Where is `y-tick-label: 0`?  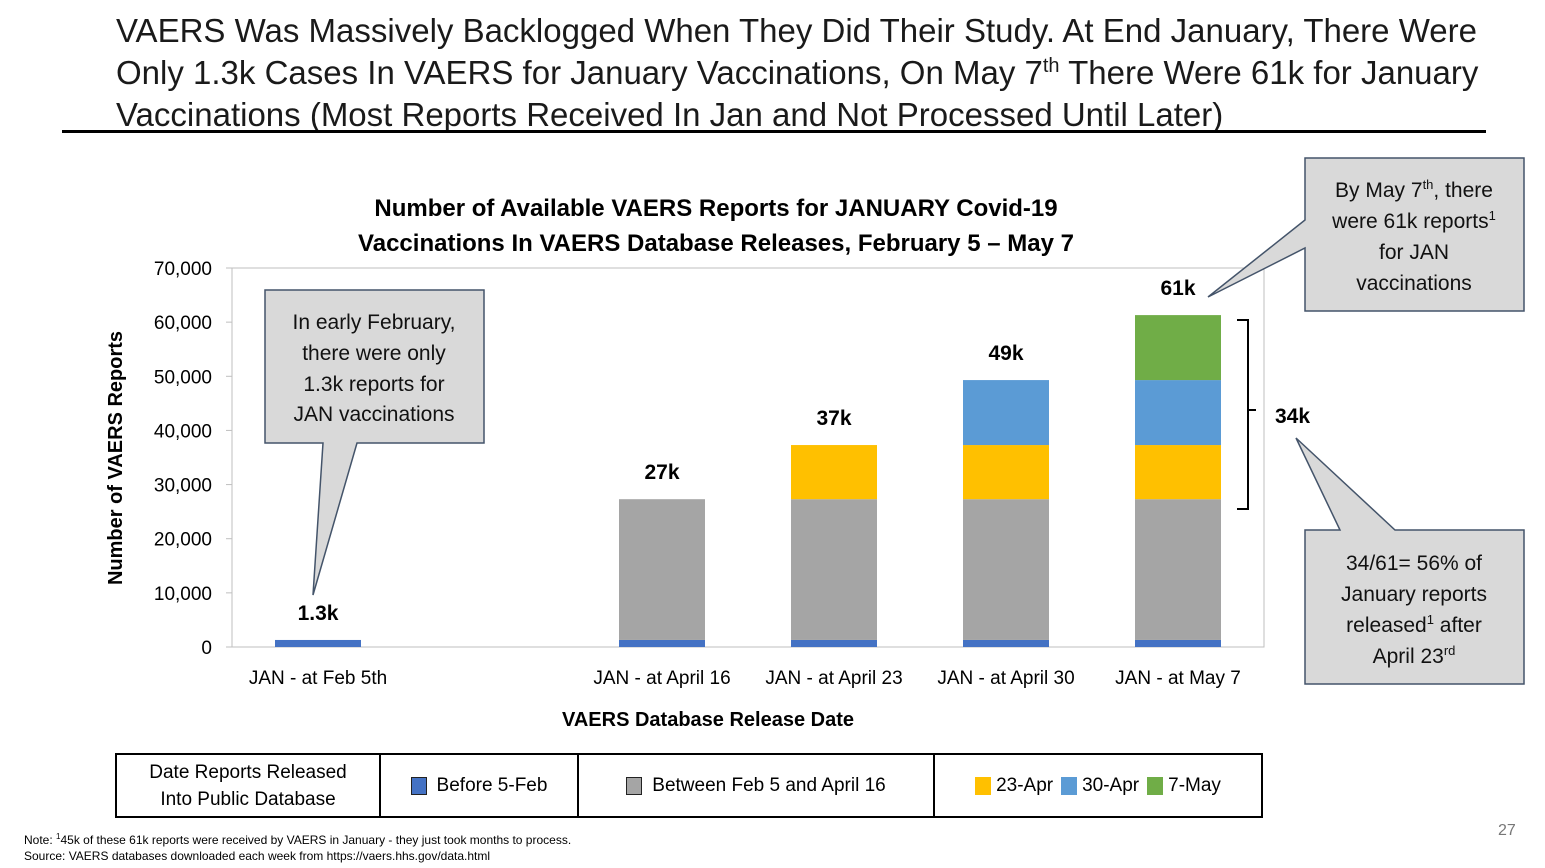
y-tick-label: 0 is located at coordinates (206, 648).